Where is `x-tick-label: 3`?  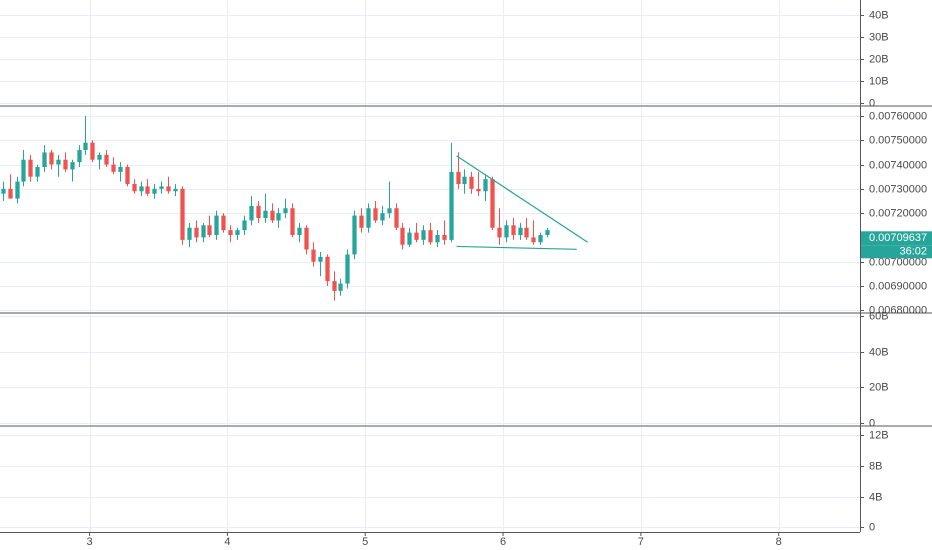 x-tick-label: 3 is located at coordinates (90, 542).